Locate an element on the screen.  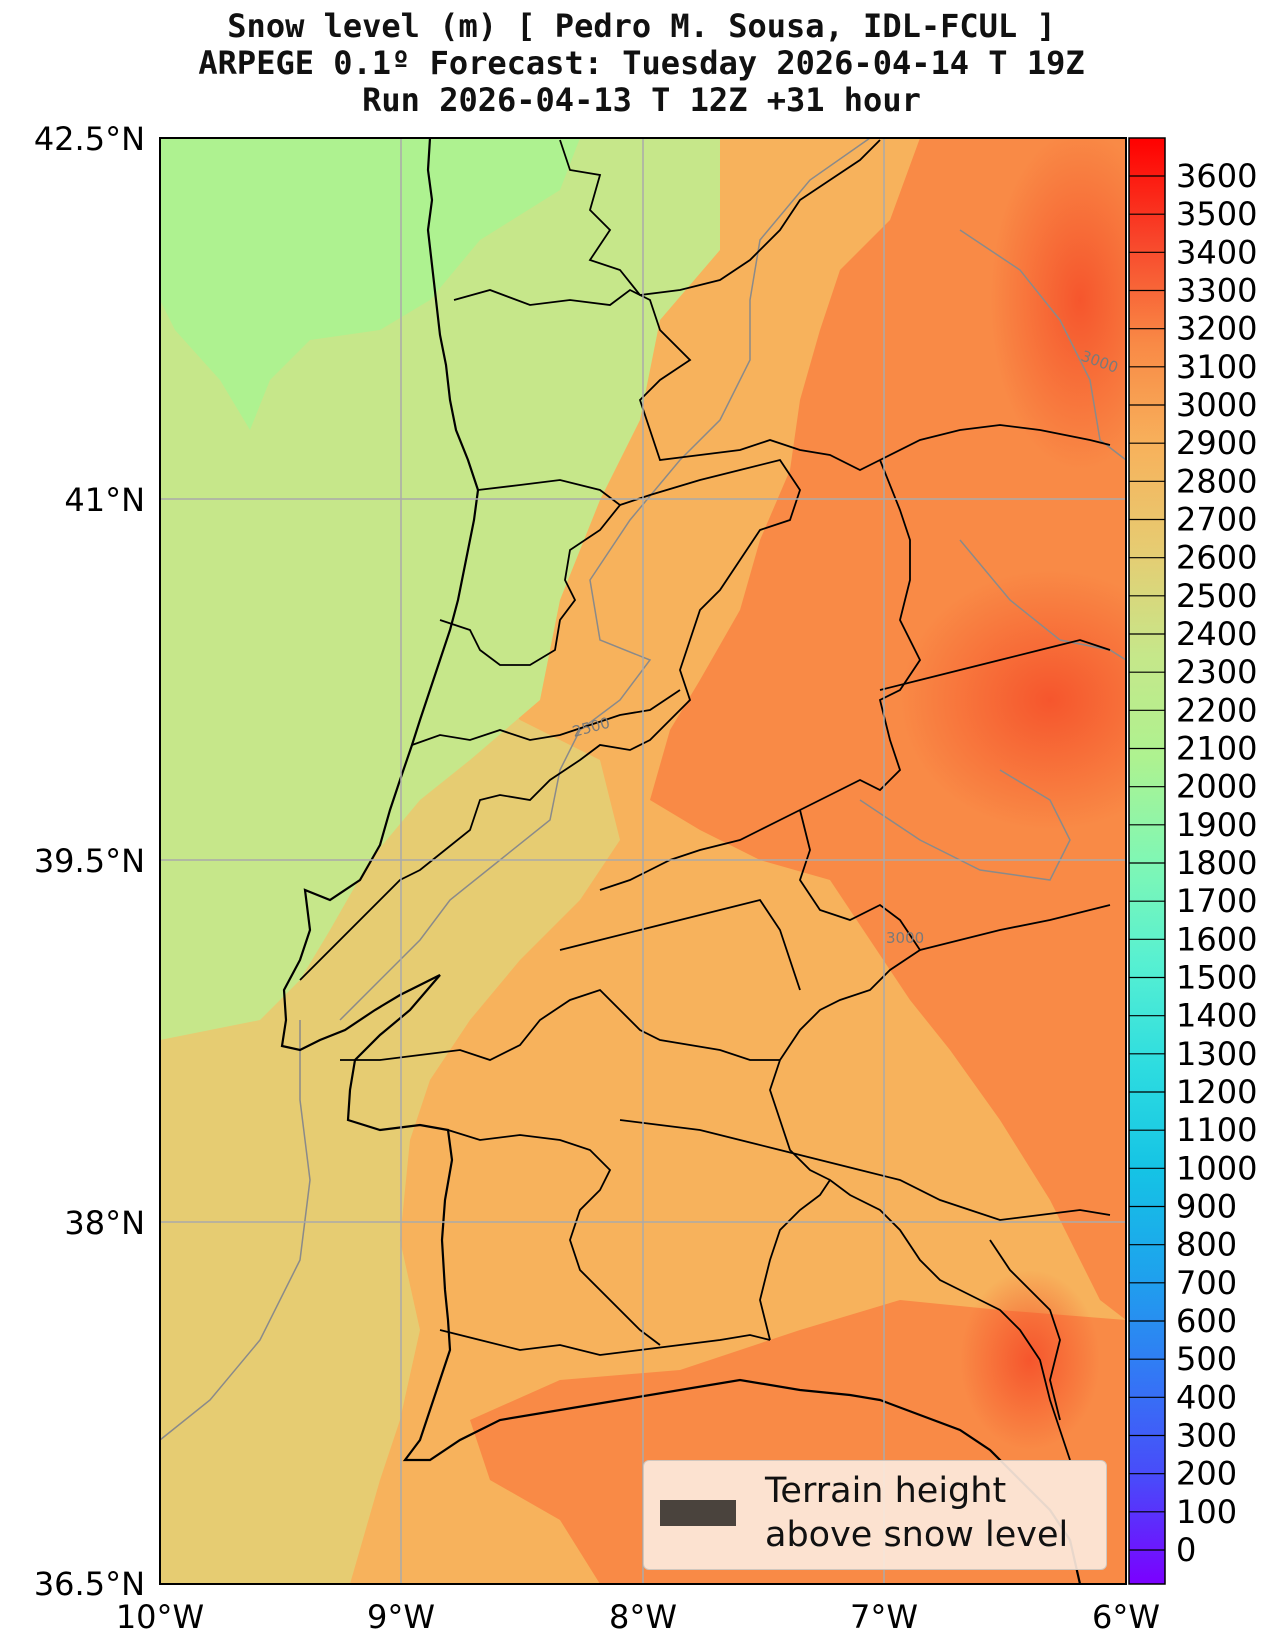
colorbar-tick-label: 2500 is located at coordinates (1216, 596).